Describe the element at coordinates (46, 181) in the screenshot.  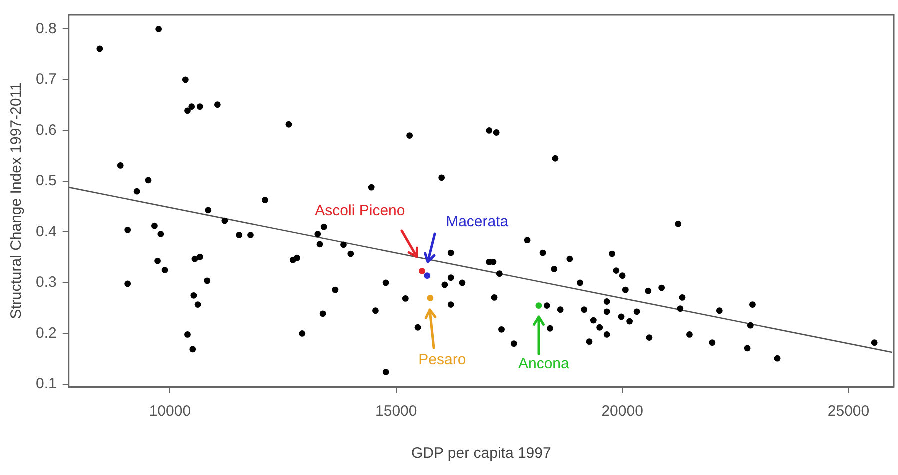
I see `y-tick-label: 0.5` at that location.